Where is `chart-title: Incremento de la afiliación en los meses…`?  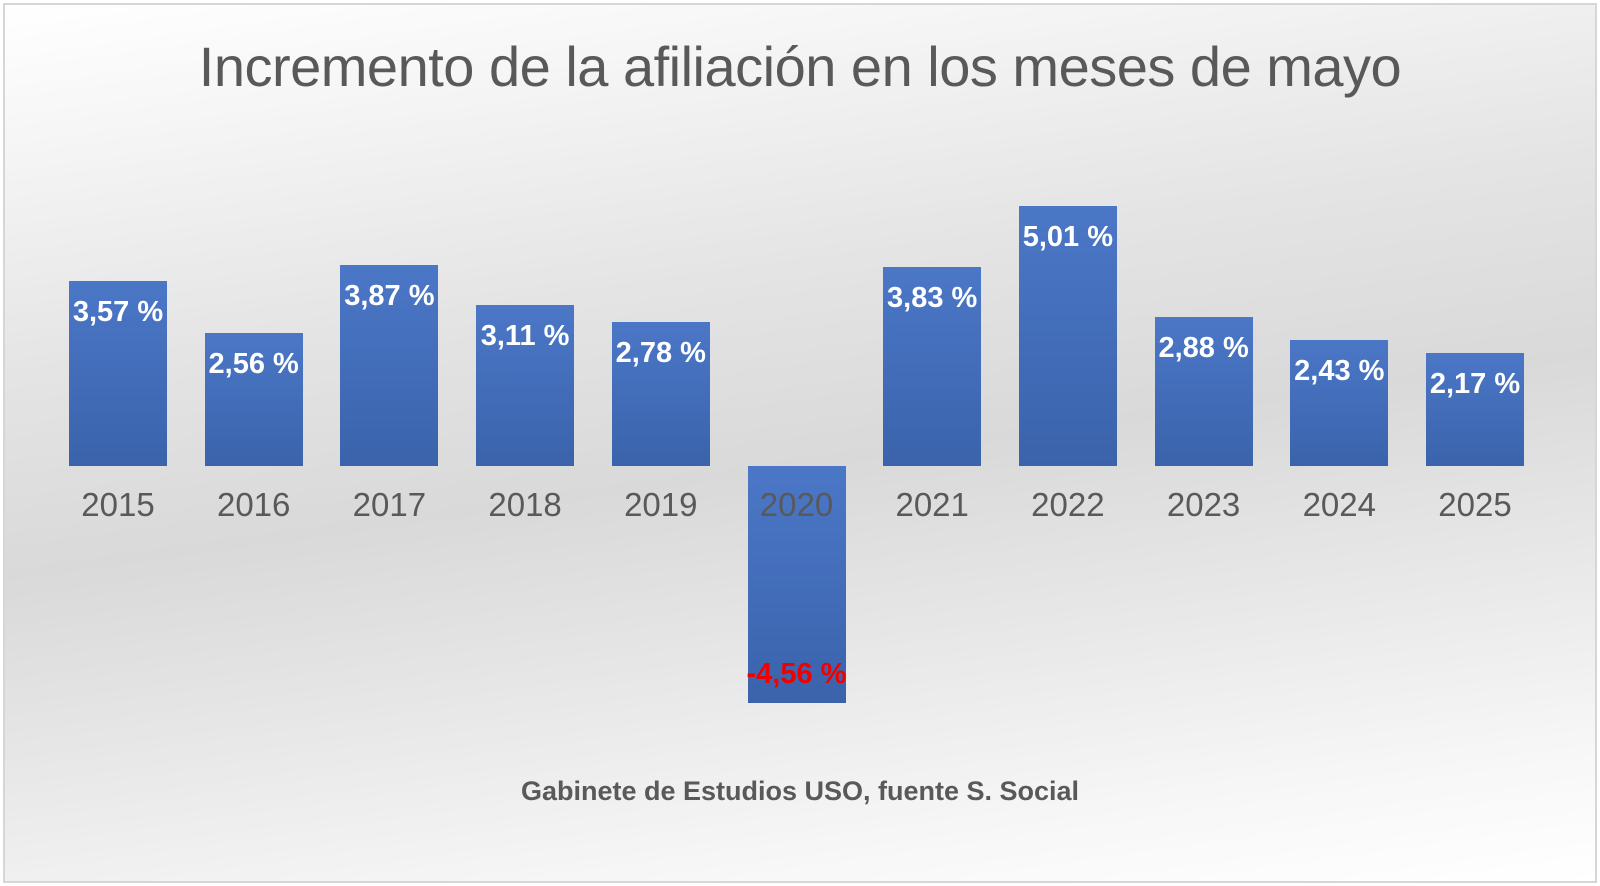
chart-title: Incremento de la afiliación en los meses… is located at coordinates (800, 66).